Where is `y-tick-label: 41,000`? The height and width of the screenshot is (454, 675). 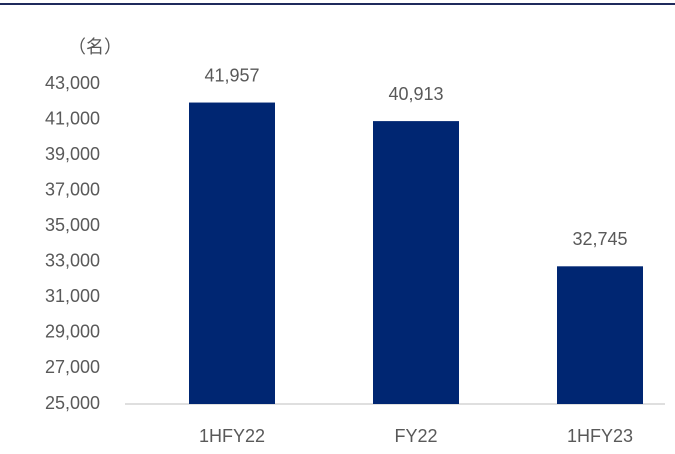
y-tick-label: 41,000 is located at coordinates (72, 118).